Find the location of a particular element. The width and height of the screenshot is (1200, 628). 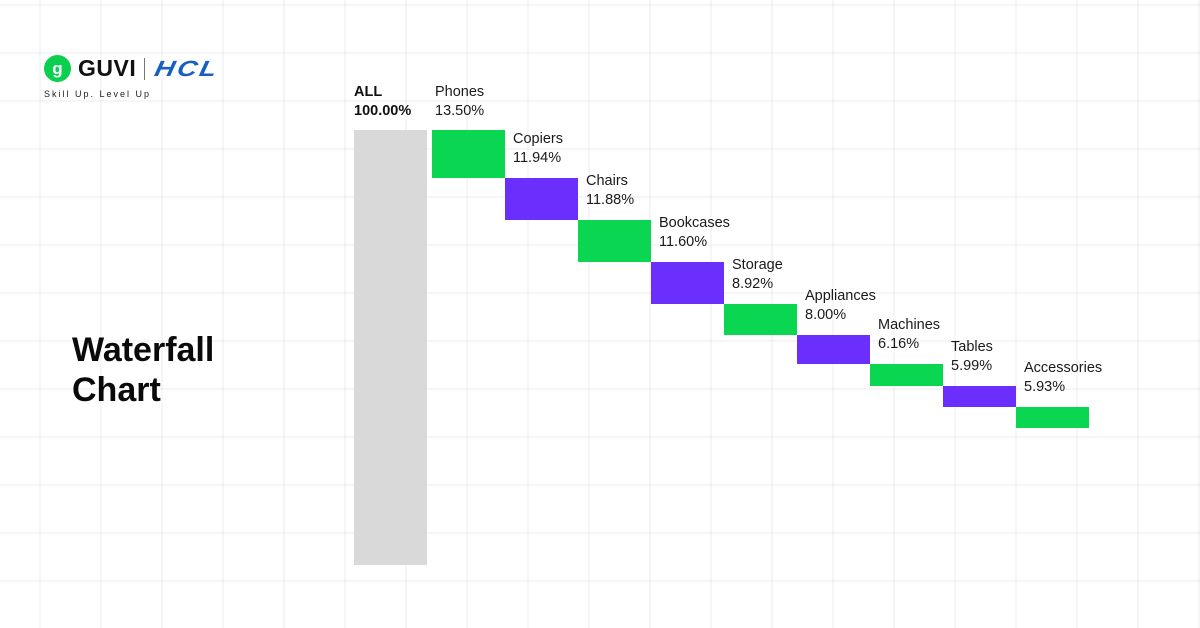

bar-copiers is located at coordinates (541, 199).